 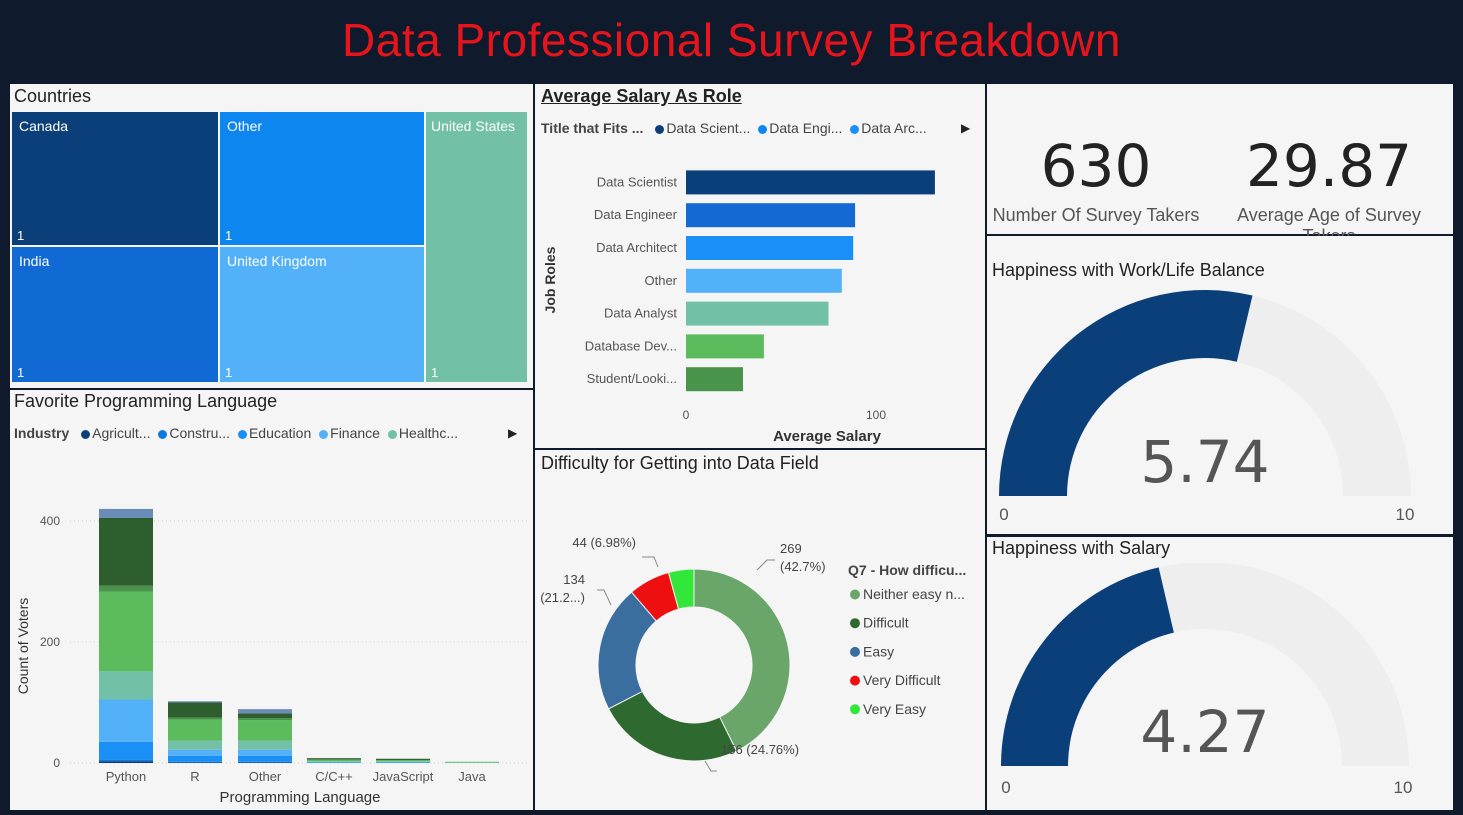 I want to click on prog-x-axis-title: Programming Language, so click(x=300, y=797).